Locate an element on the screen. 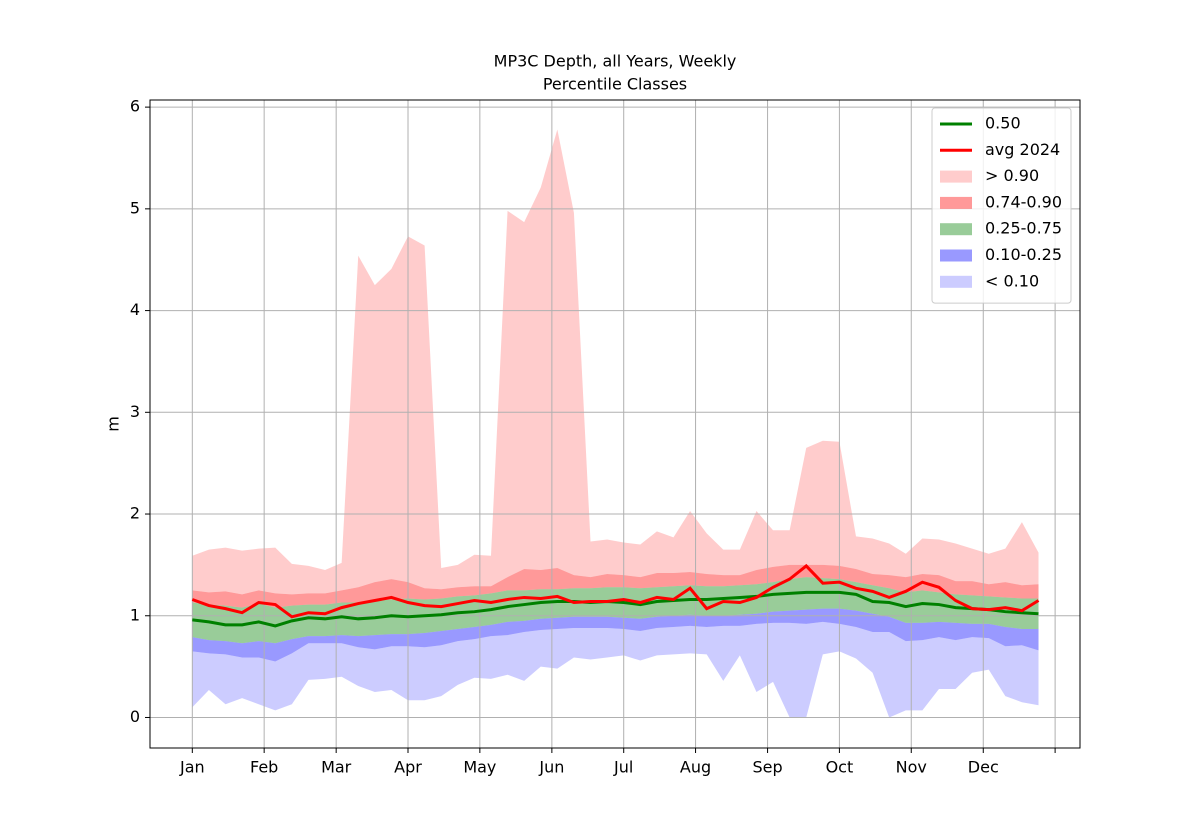 The height and width of the screenshot is (840, 1200). y-tick-label: 2 is located at coordinates (135, 513).